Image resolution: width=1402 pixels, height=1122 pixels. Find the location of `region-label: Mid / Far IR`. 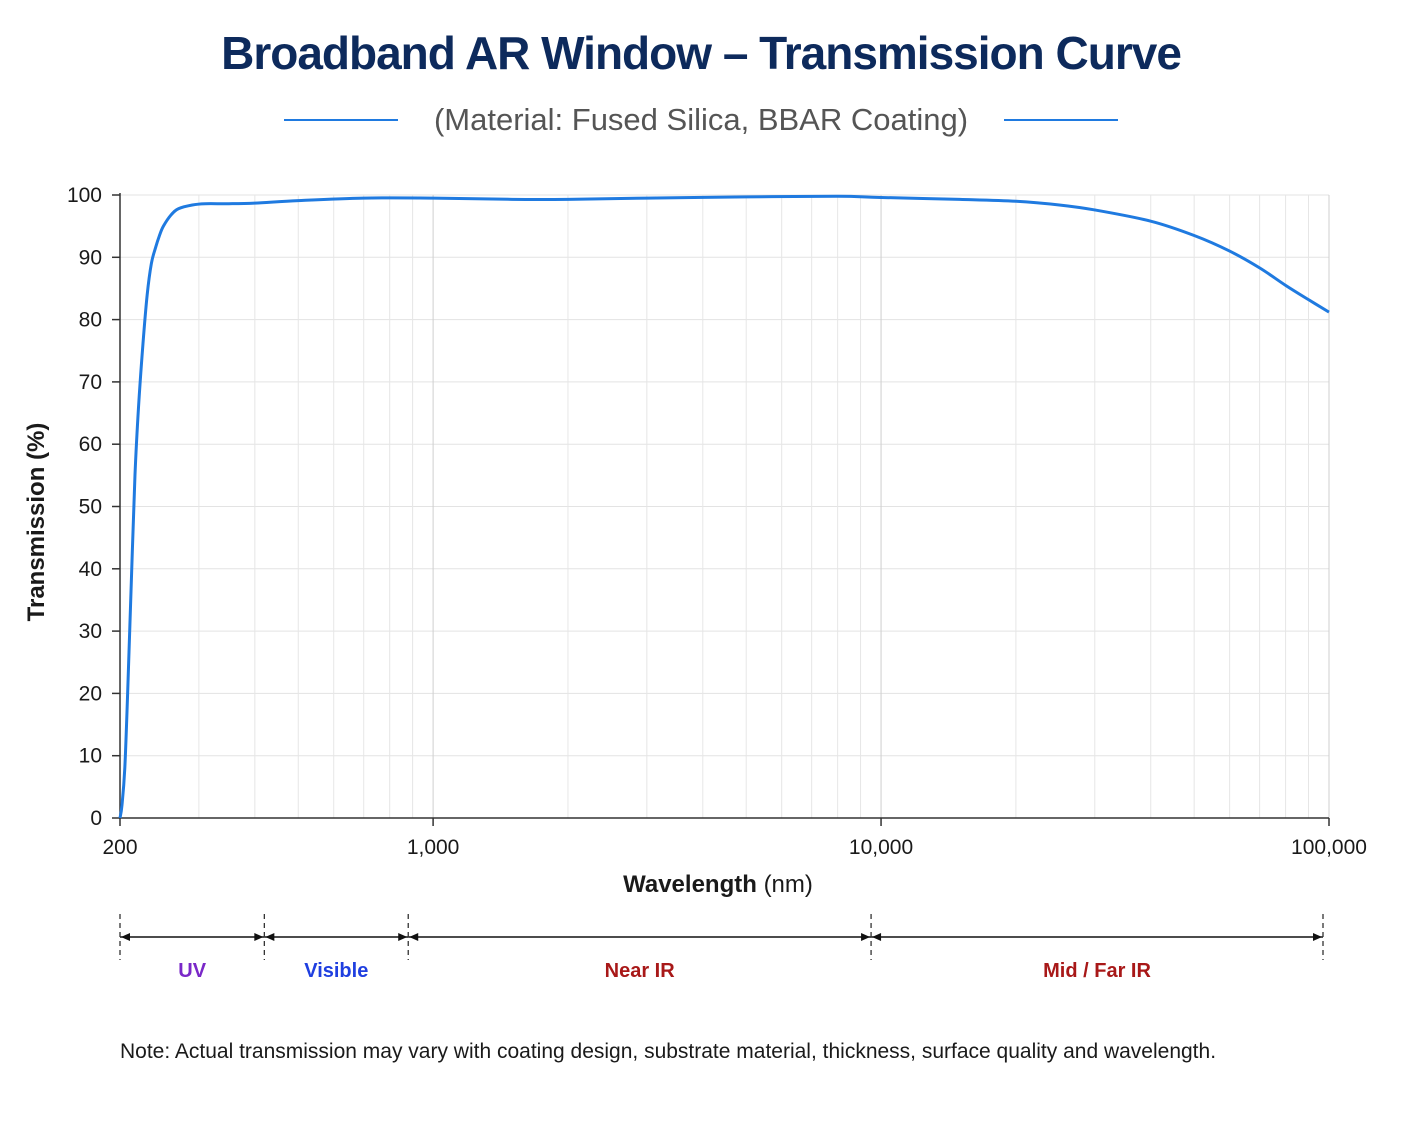

region-label: Mid / Far IR is located at coordinates (1097, 971).